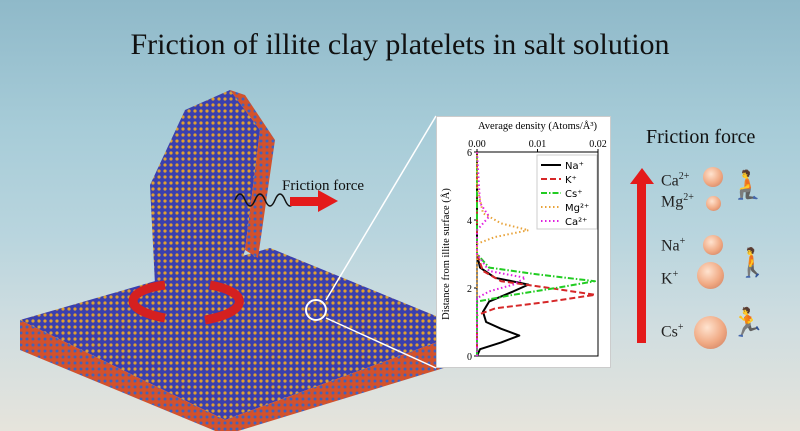 This screenshot has width=800, height=431. I want to click on ion-label-na: Na+, so click(673, 245).